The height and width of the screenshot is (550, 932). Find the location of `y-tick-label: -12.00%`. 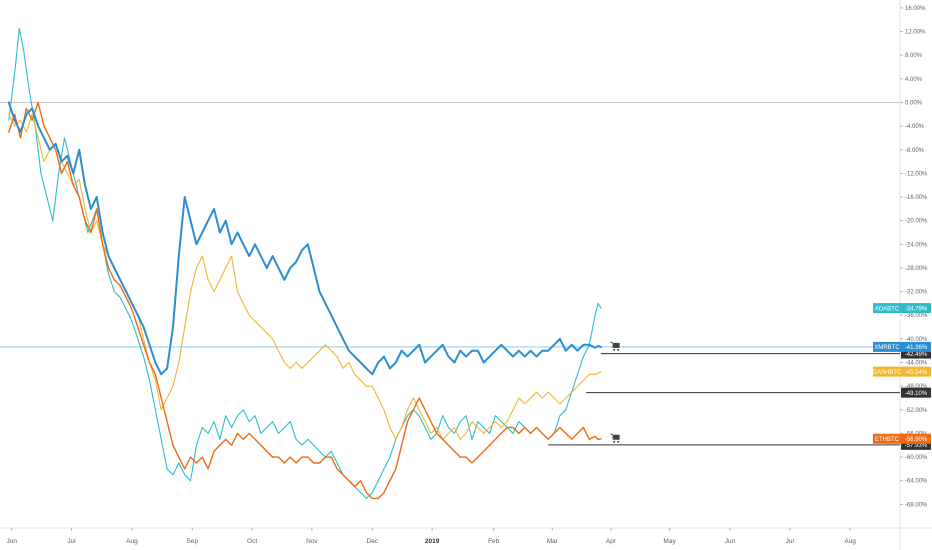

y-tick-label: -12.00% is located at coordinates (916, 174).